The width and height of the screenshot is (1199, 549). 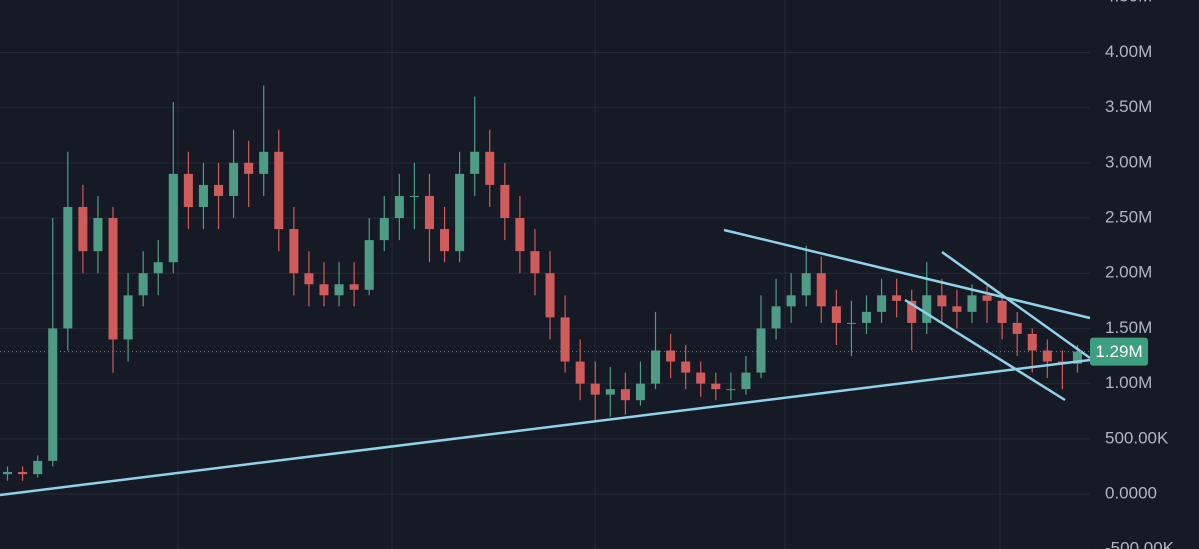 I want to click on last-price-box, so click(x=1119, y=351).